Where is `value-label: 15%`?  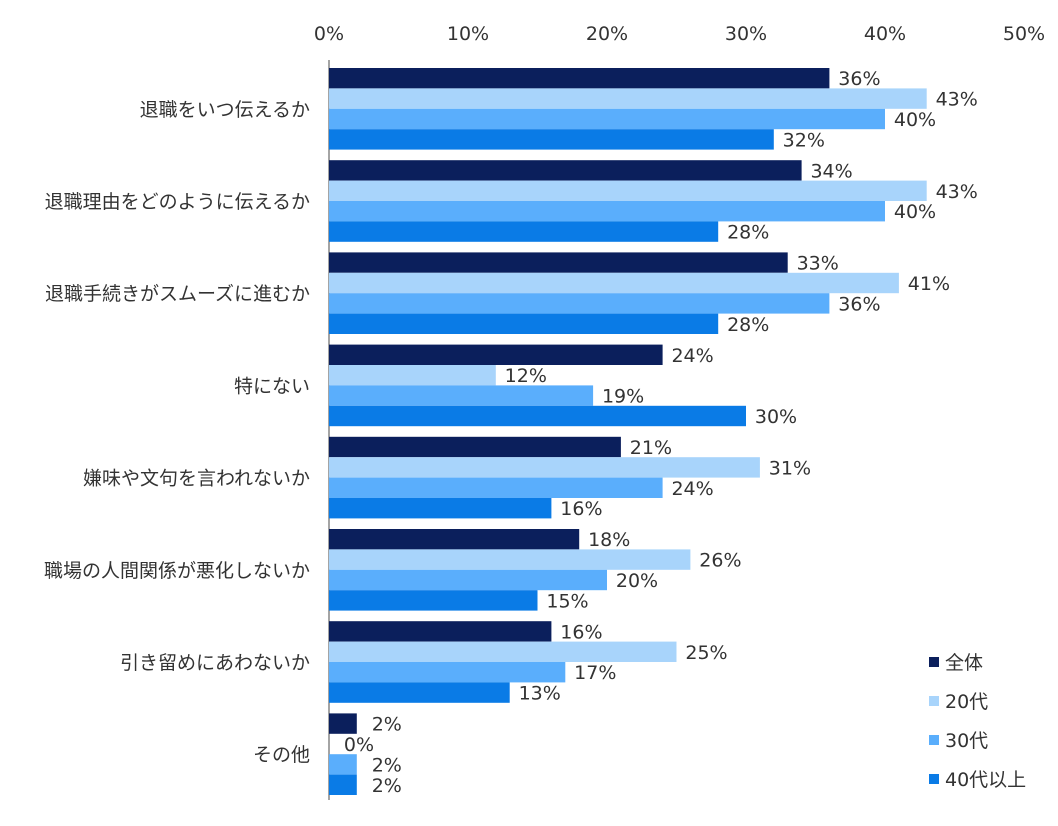 value-label: 15% is located at coordinates (567, 601).